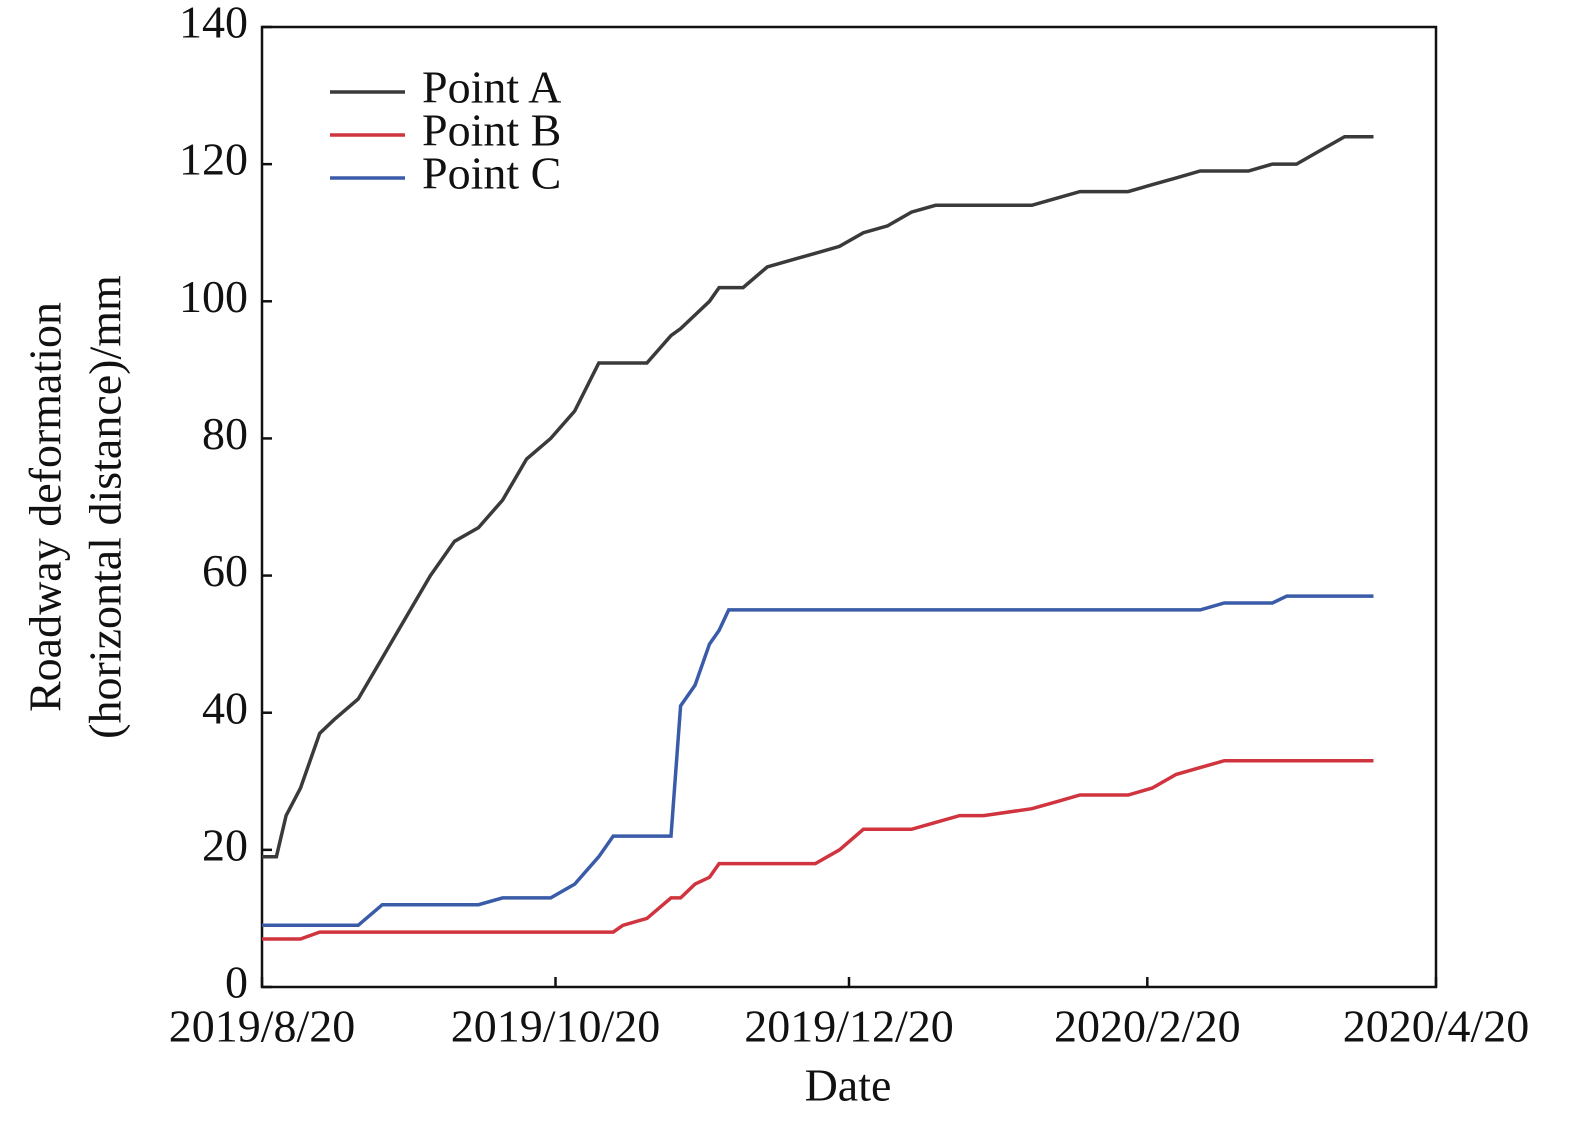 The width and height of the screenshot is (1575, 1129). Describe the element at coordinates (213, 159) in the screenshot. I see `y-tick-label: 120` at that location.